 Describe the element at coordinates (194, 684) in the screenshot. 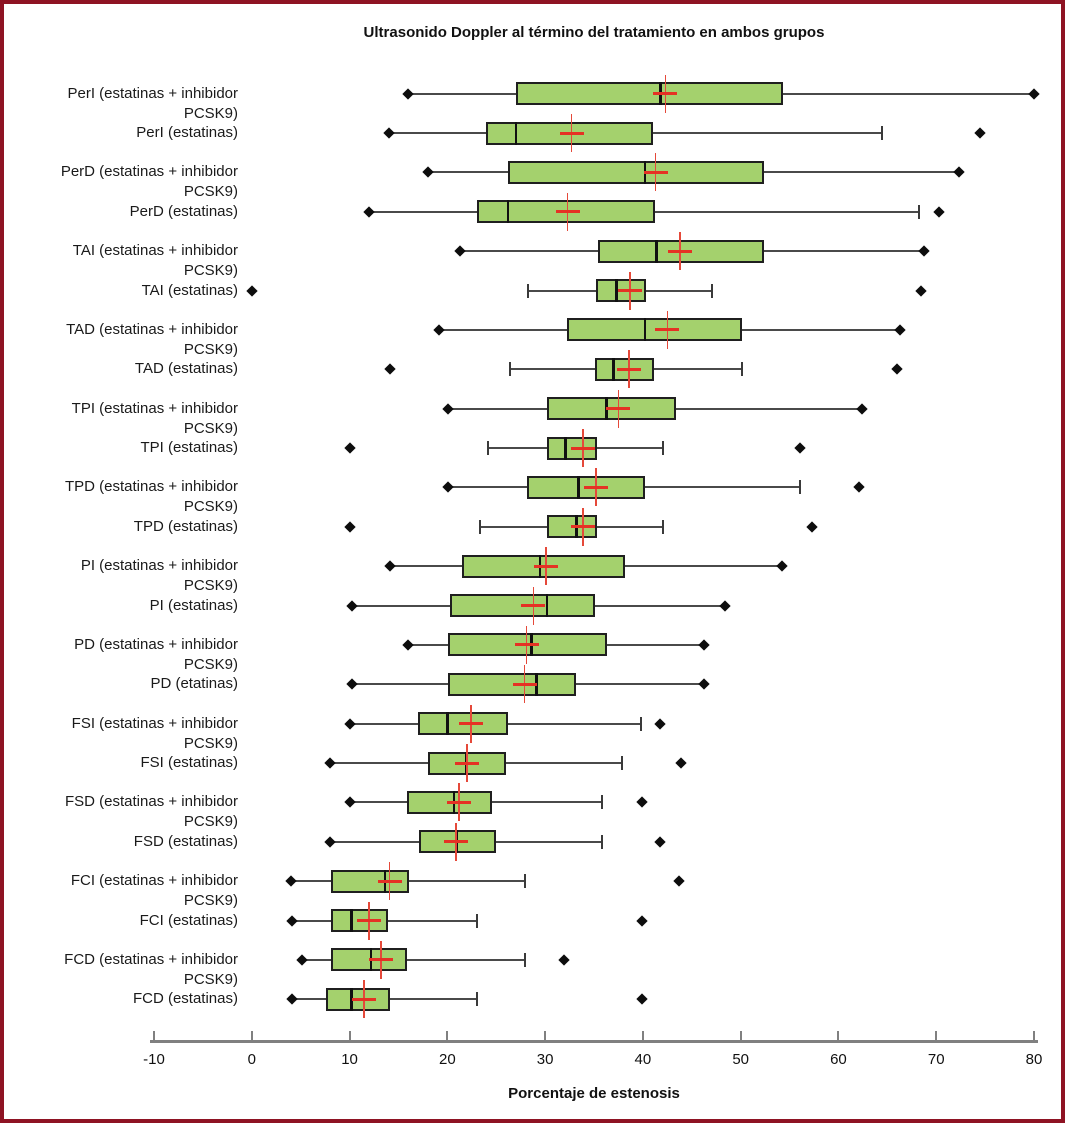

I see `row-label-line1: PD (etatinas)` at that location.